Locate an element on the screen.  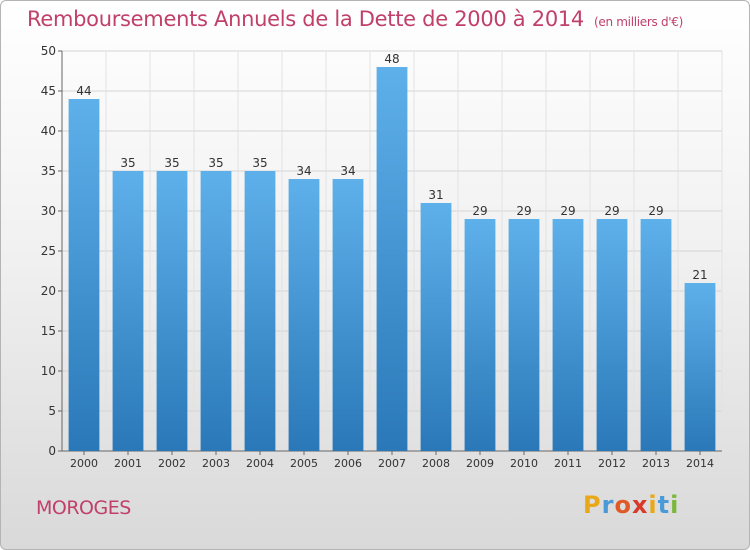
x-tick-label: 2008 is located at coordinates (436, 463).